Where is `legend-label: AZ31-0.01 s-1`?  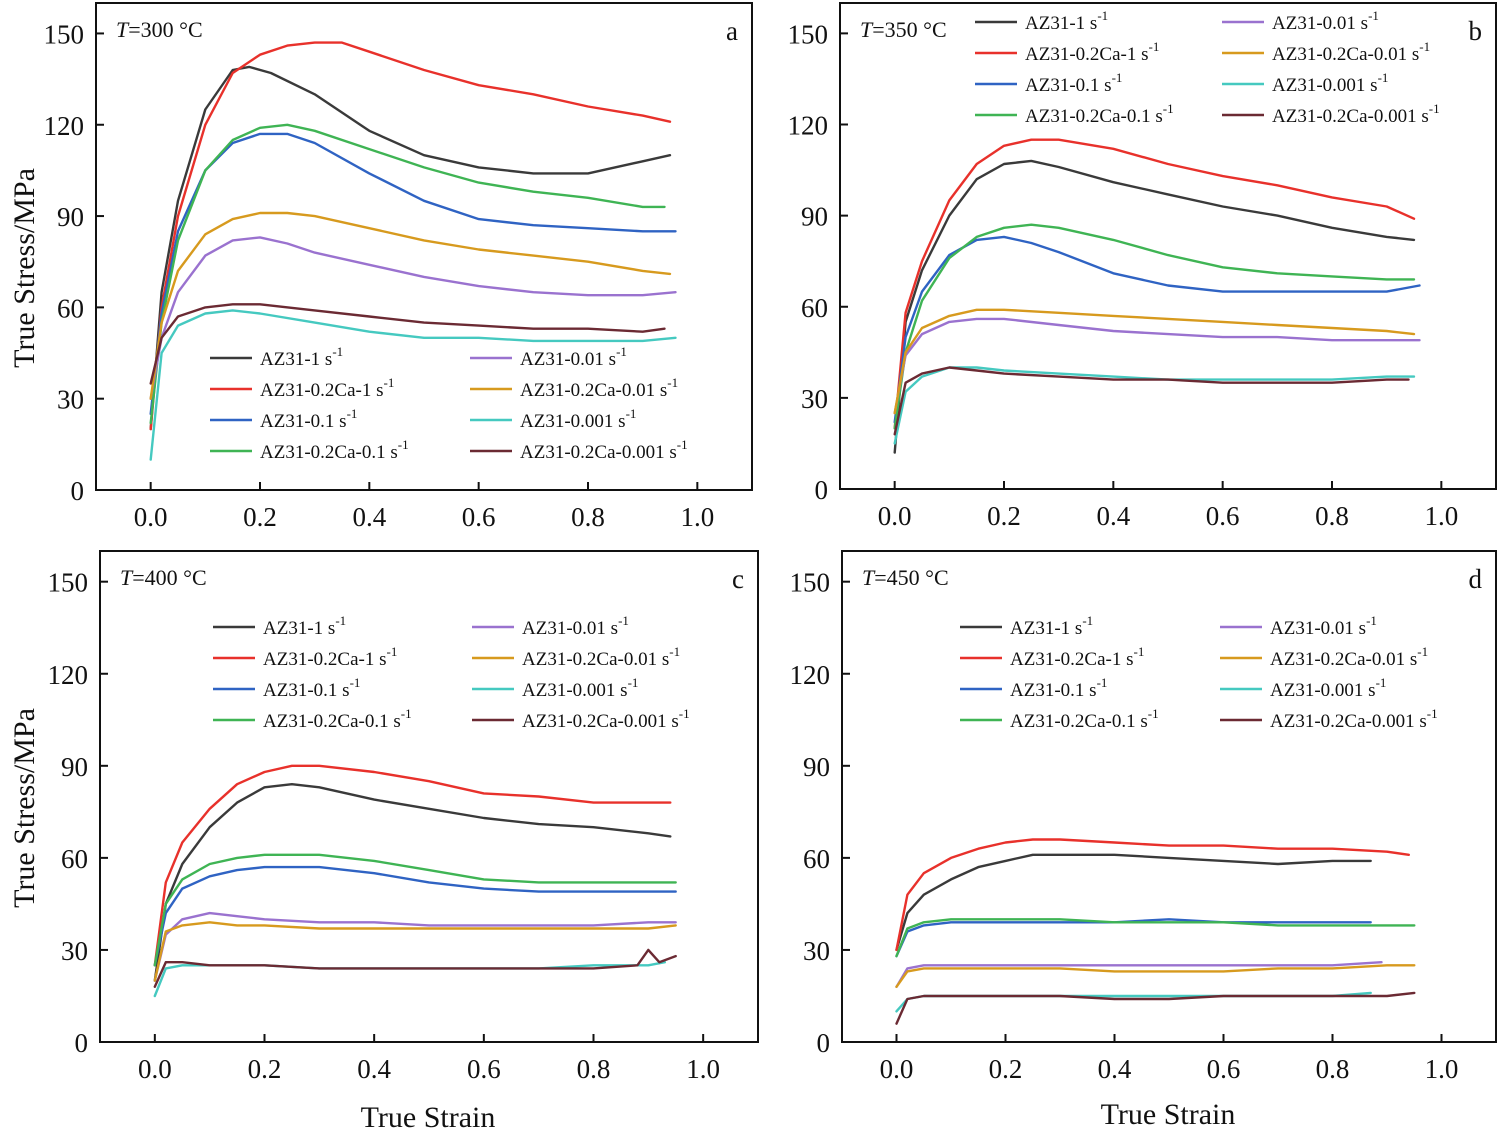 legend-label: AZ31-0.01 s-1 is located at coordinates (1325, 21).